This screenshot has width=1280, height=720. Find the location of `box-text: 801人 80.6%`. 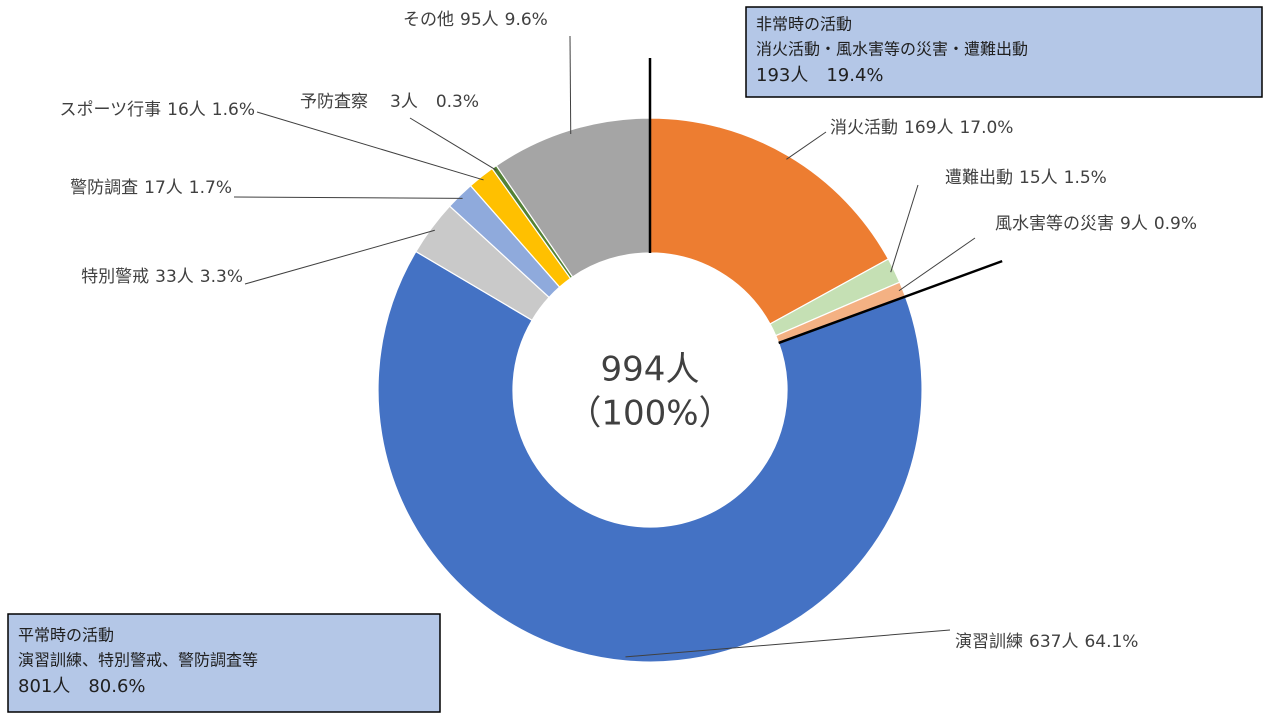

box-text: 801人 80.6% is located at coordinates (82, 686).